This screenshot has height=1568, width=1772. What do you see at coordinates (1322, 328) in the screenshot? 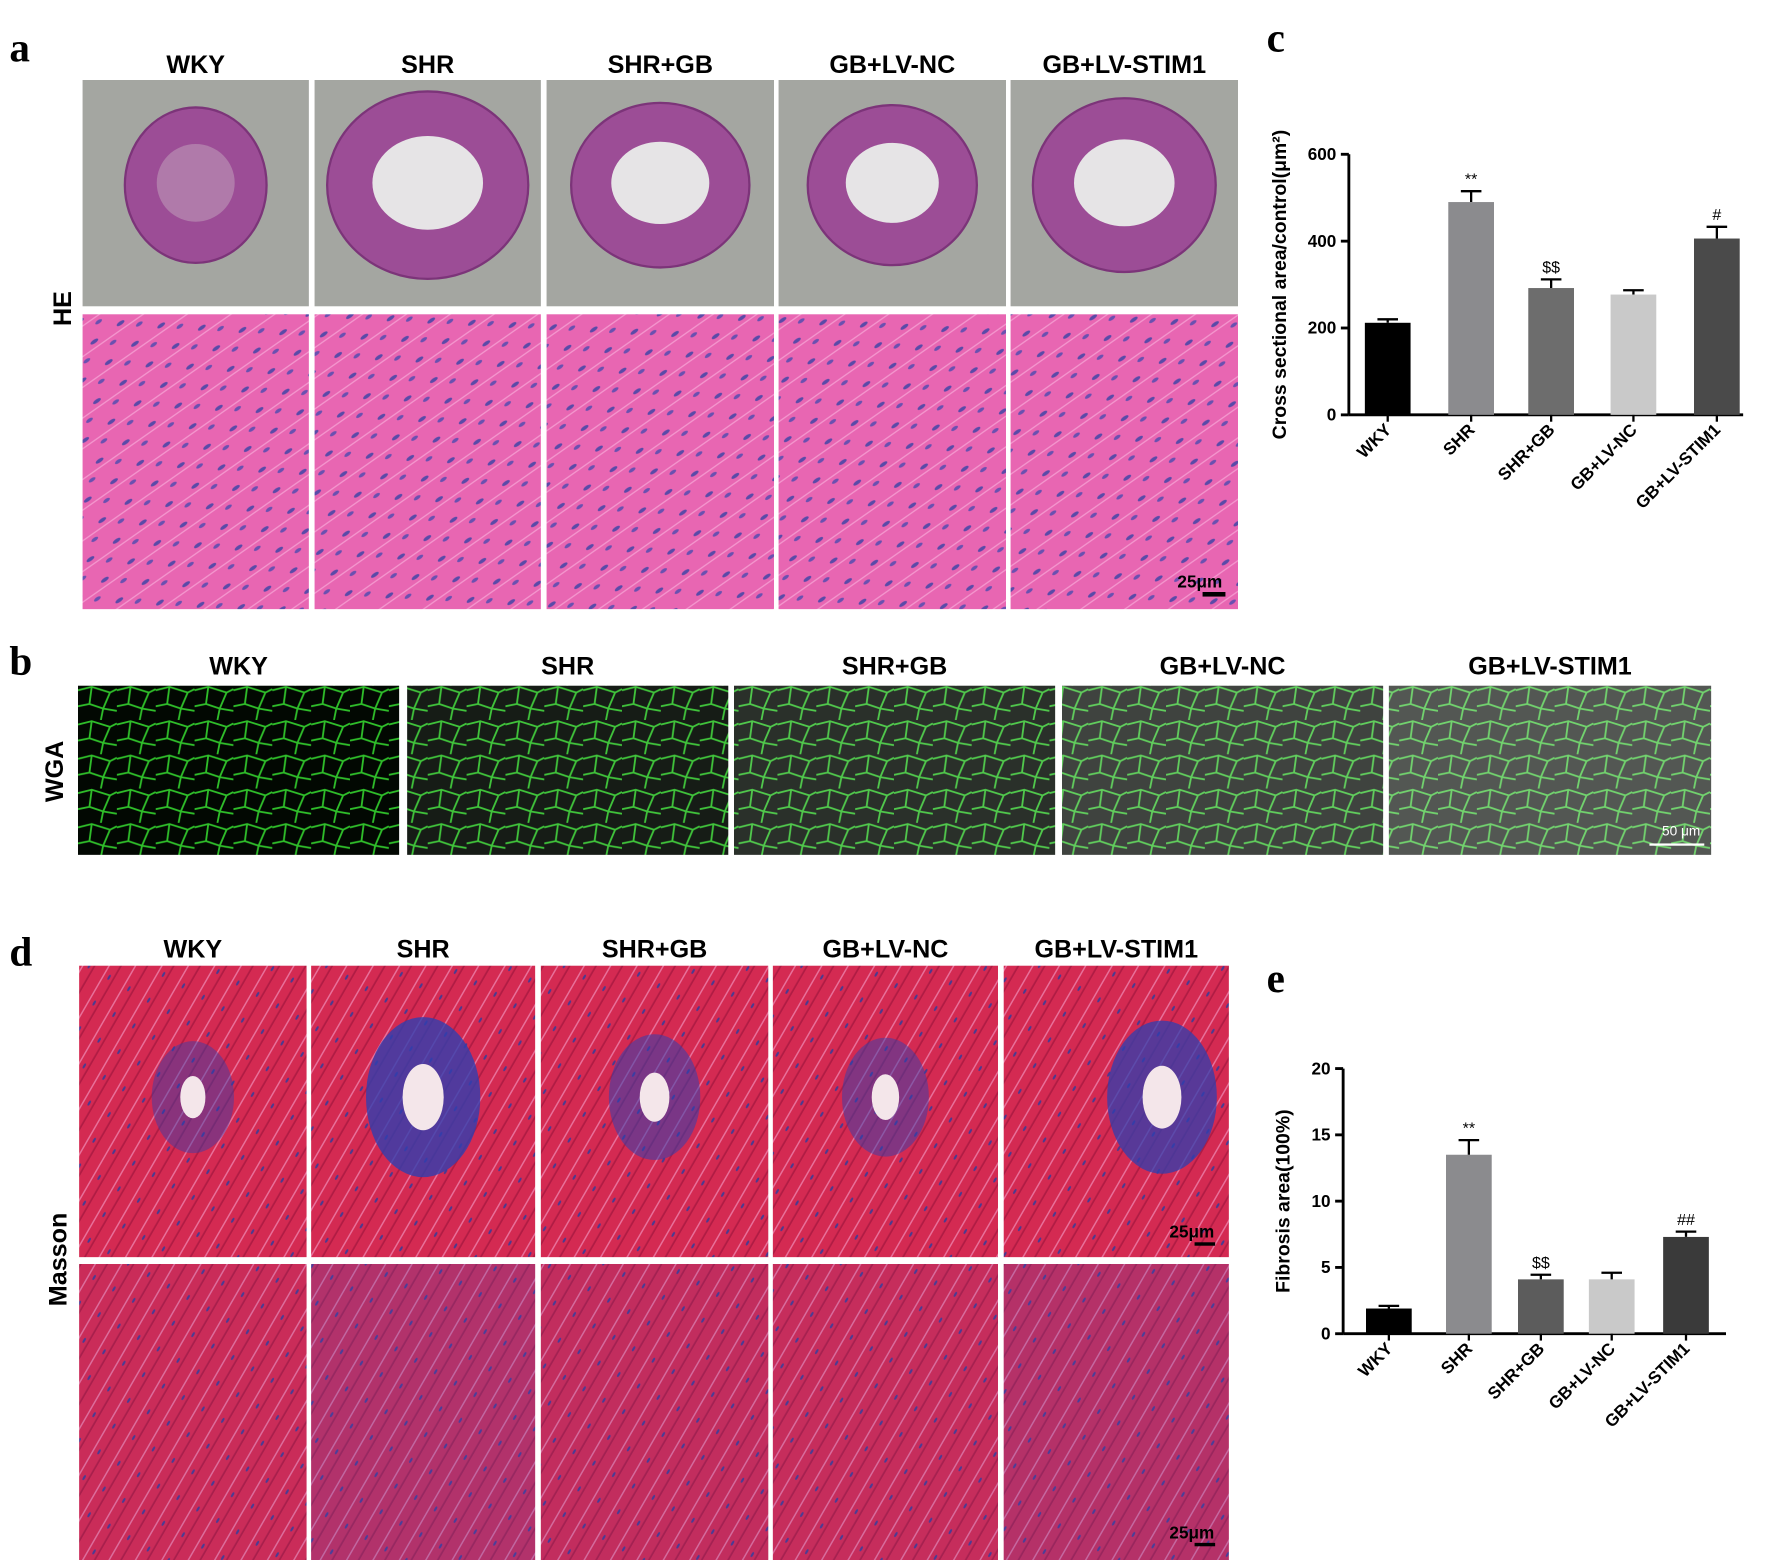
I see `y-tick-label: 200` at bounding box center [1322, 328].